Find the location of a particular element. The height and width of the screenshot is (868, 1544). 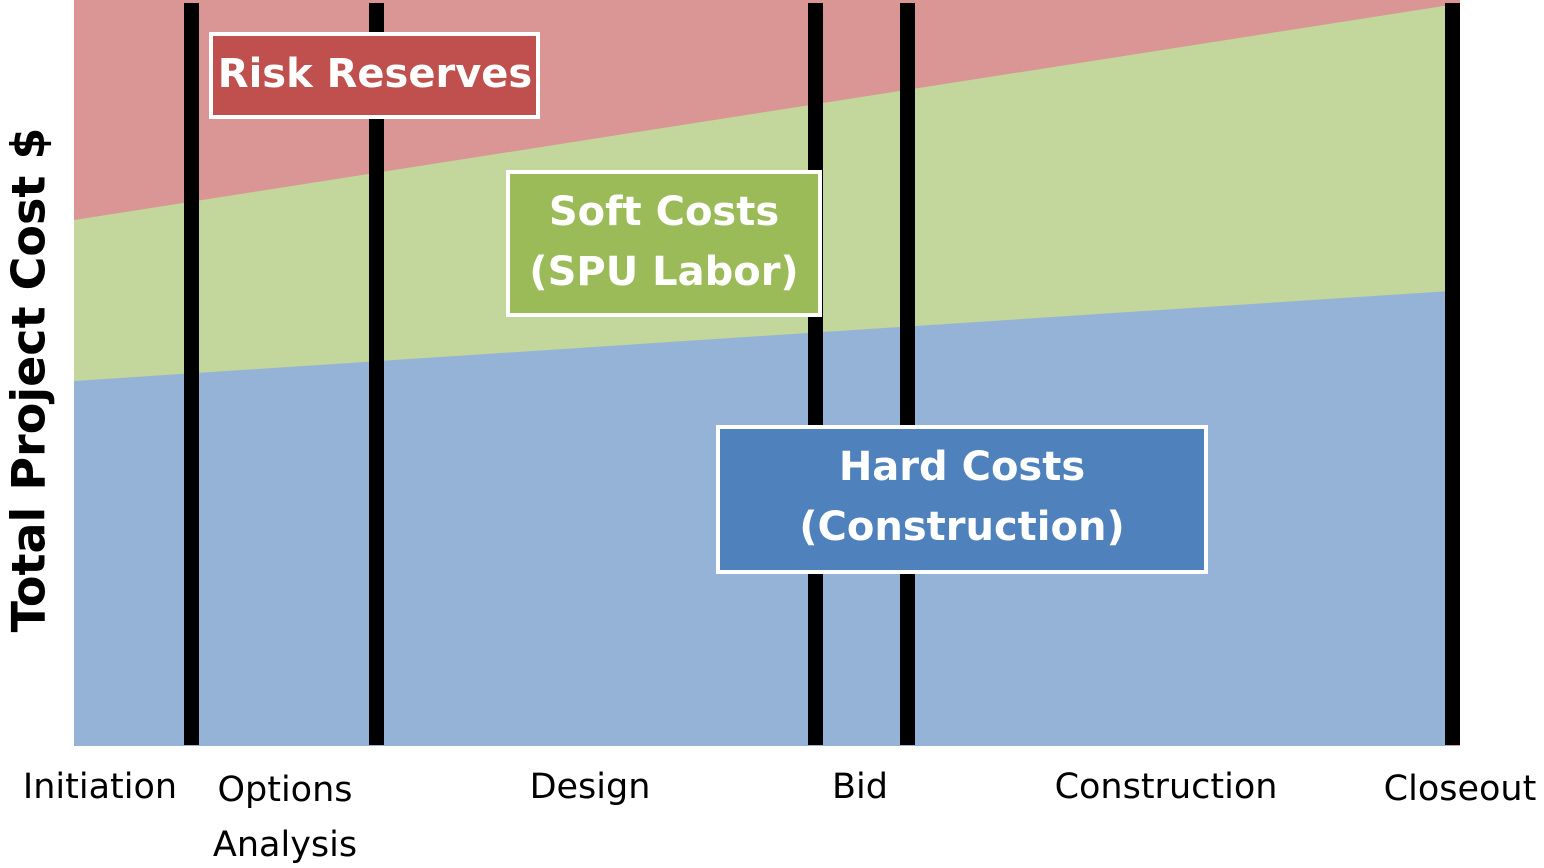

region-label: Soft Costs is located at coordinates (664, 212).